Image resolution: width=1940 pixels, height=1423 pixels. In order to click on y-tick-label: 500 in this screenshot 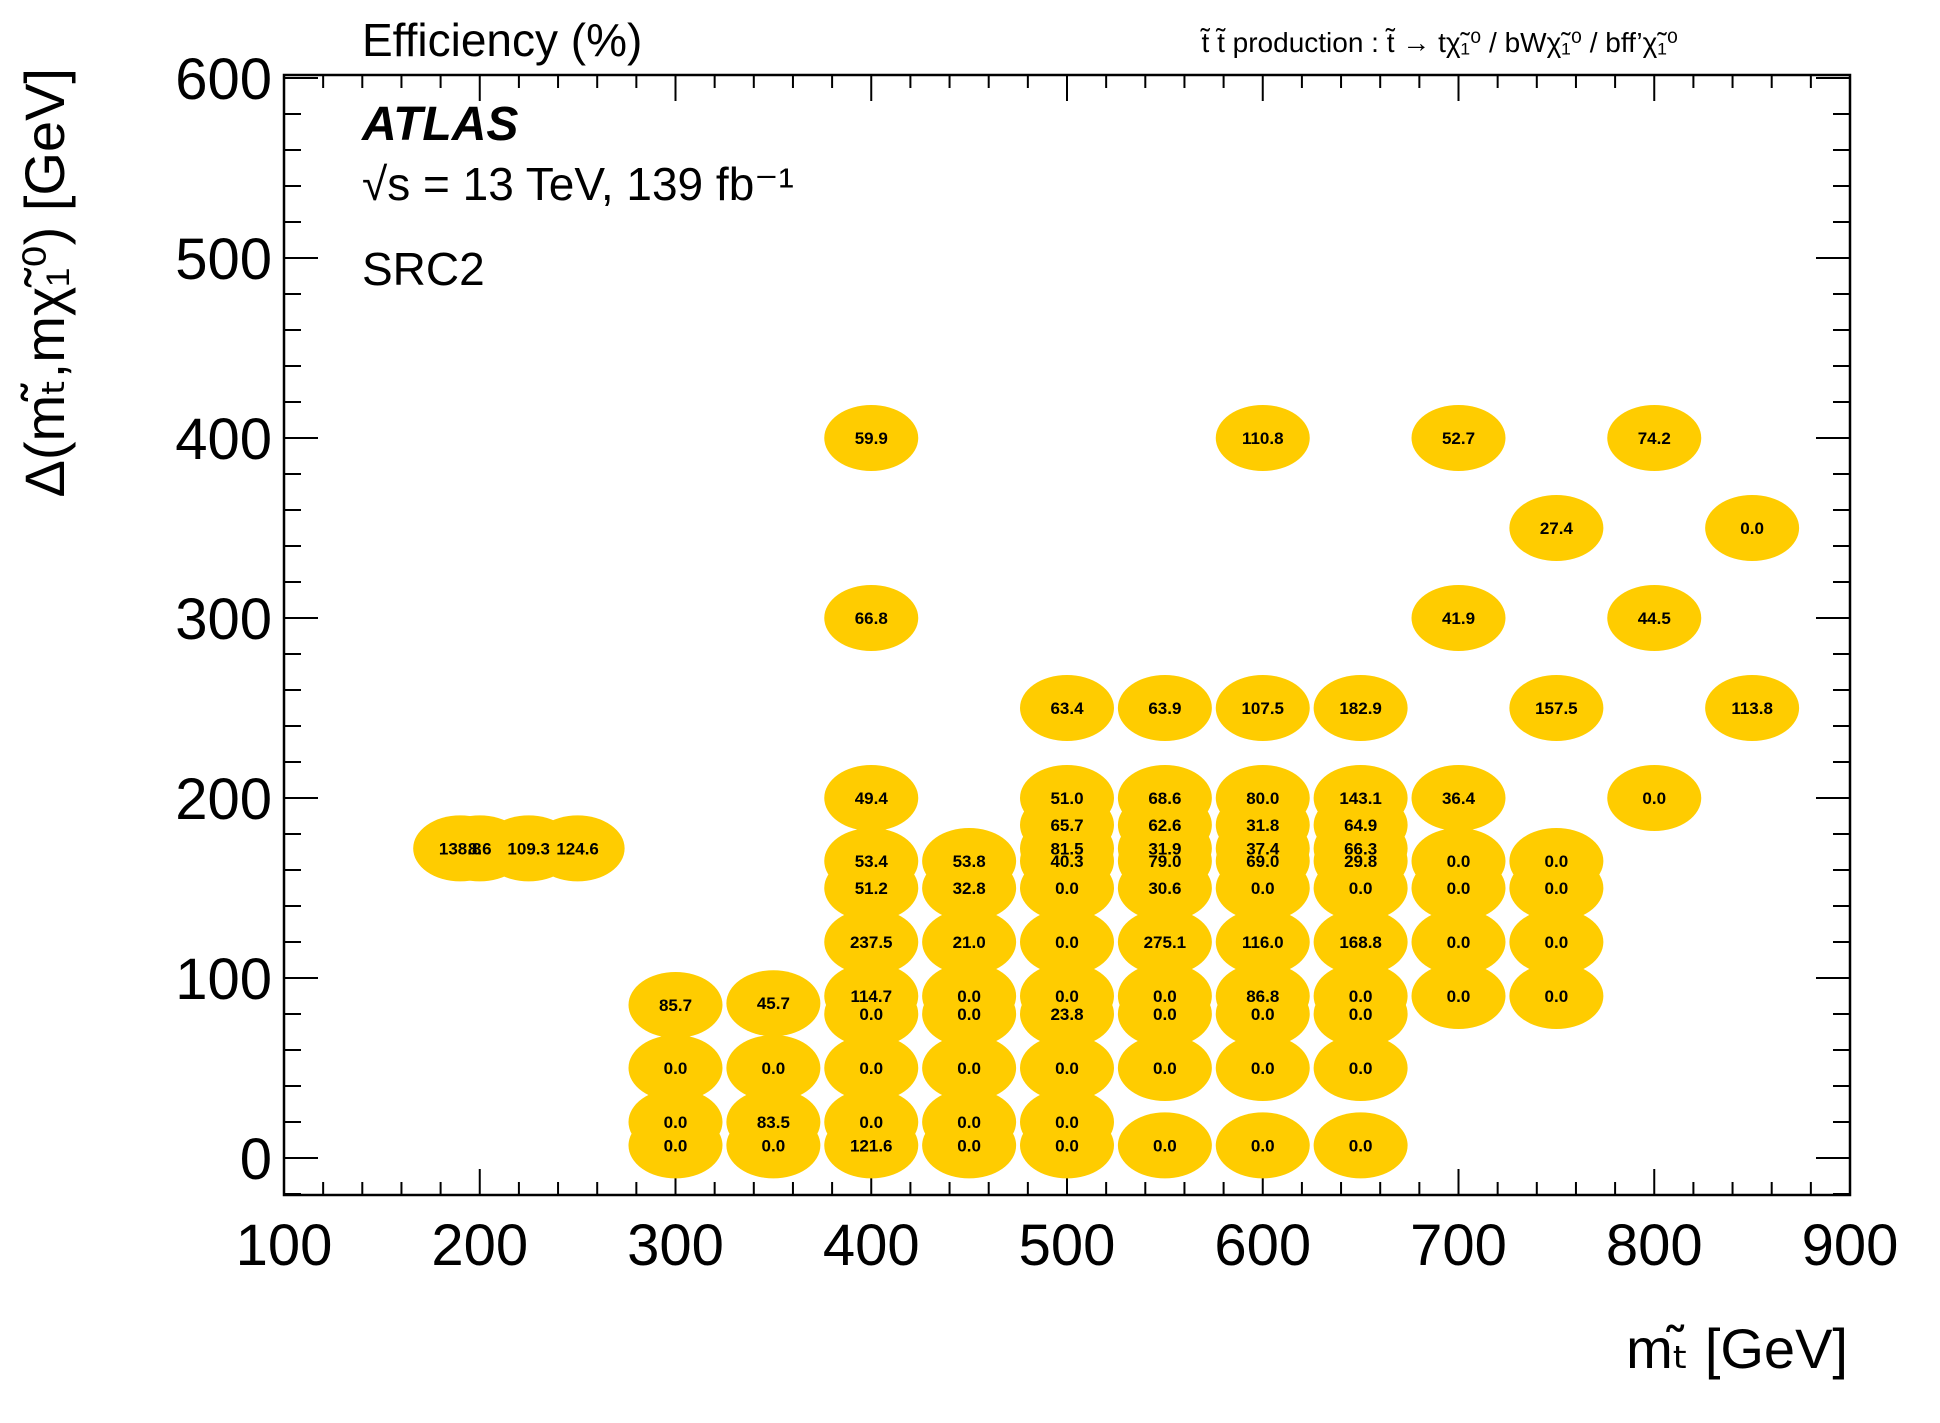, I will do `click(223, 259)`.